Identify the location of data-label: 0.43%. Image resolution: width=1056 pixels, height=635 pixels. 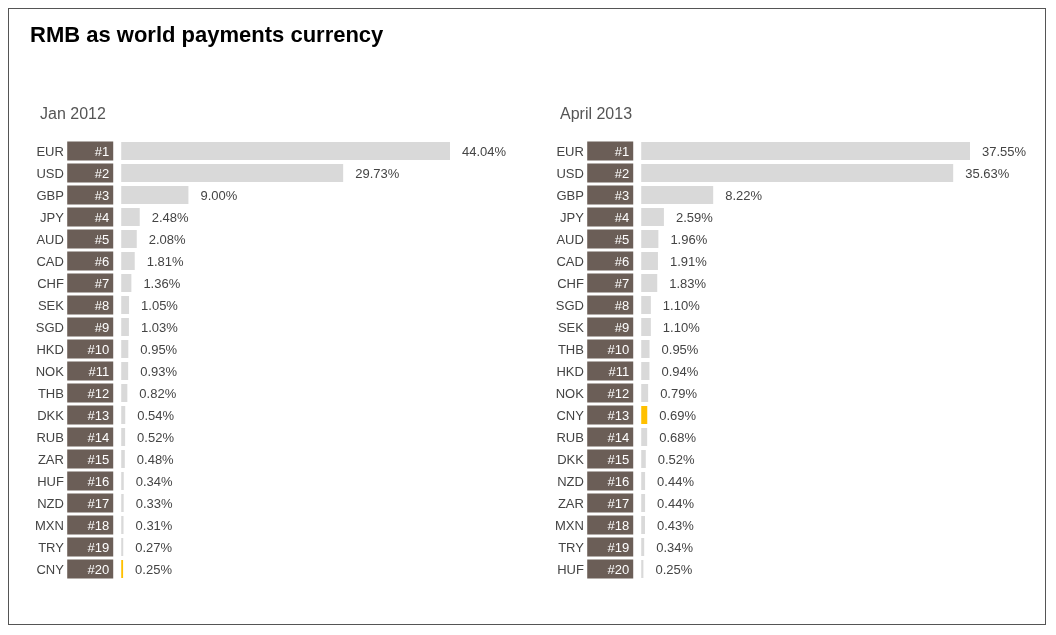
(675, 525).